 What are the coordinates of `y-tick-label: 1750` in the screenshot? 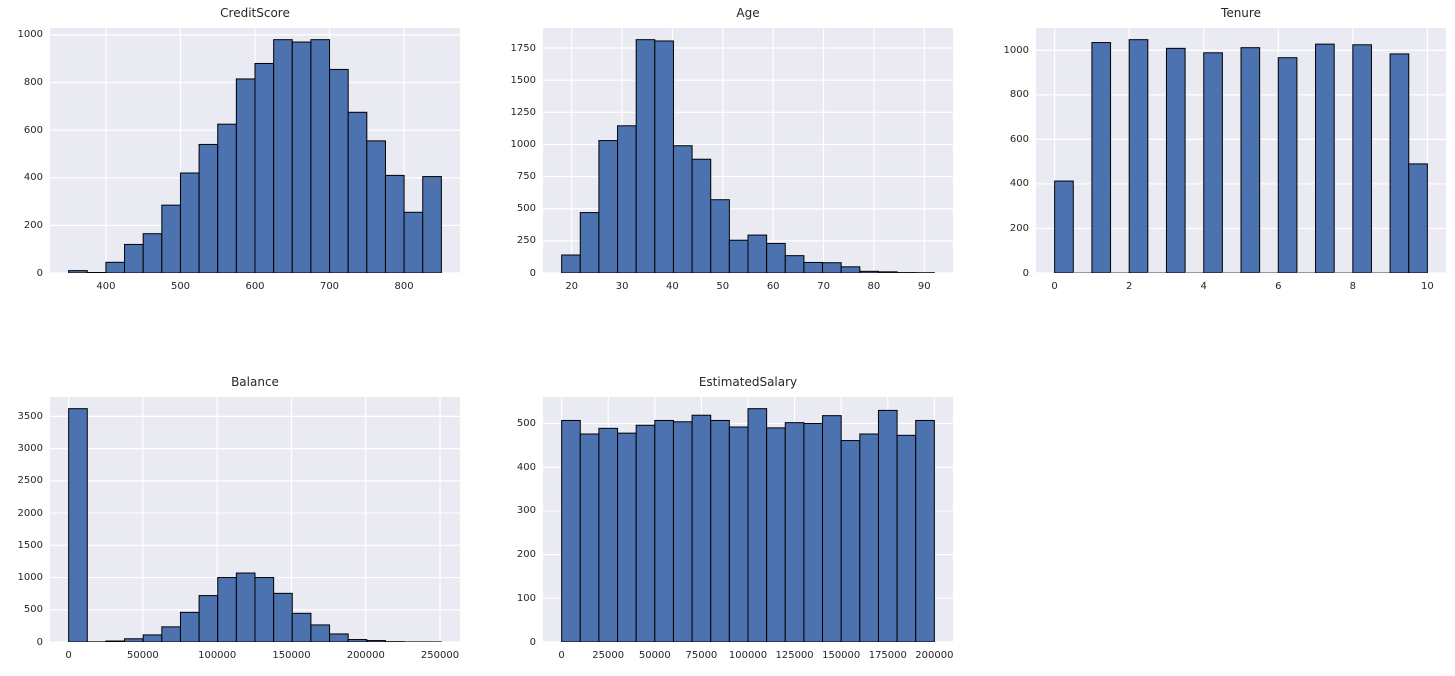 It's located at (523, 48).